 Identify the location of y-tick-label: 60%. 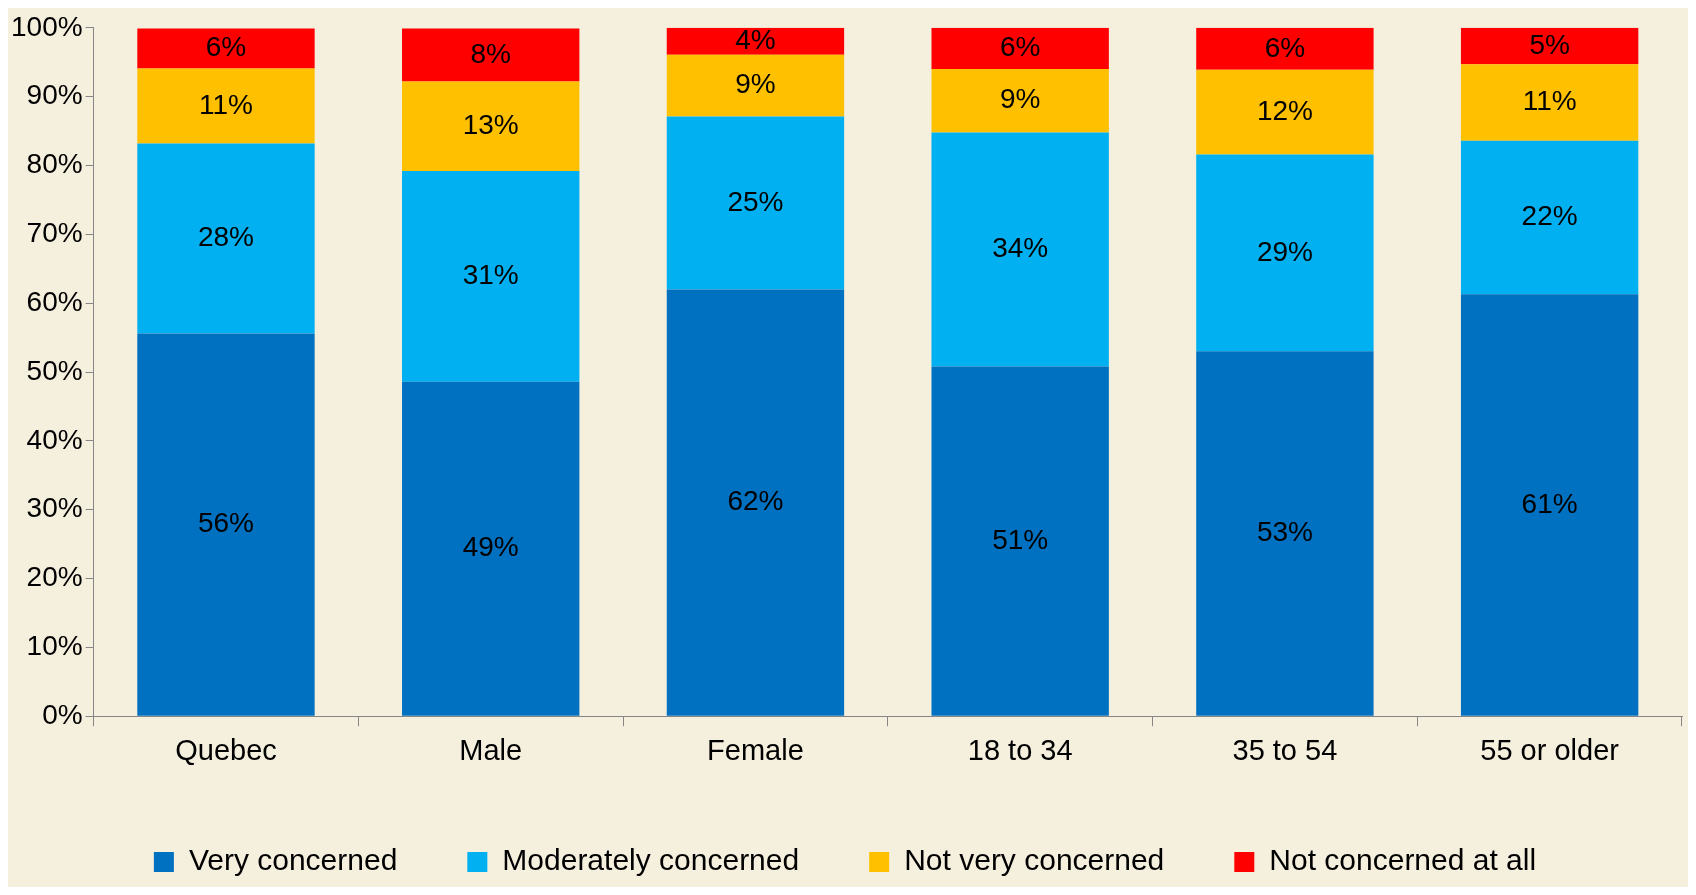
(54, 301).